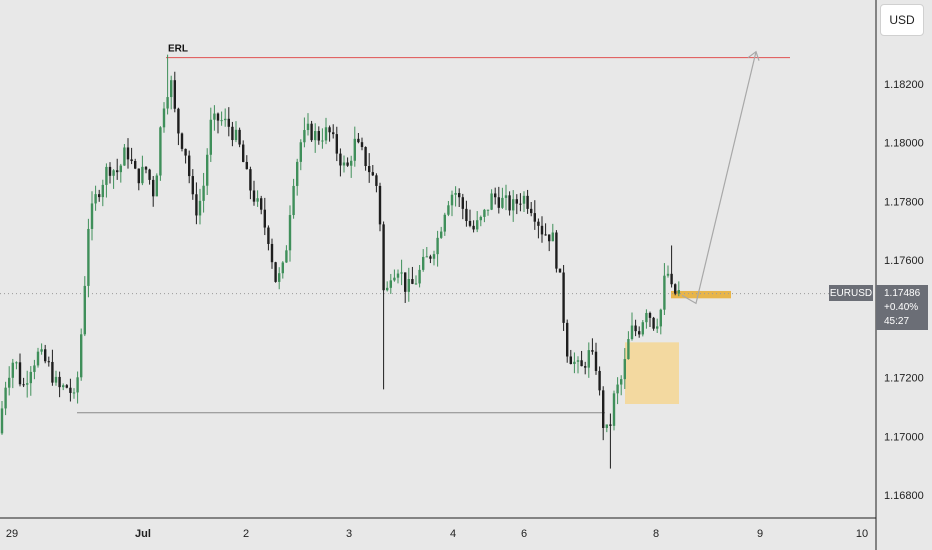 The width and height of the screenshot is (932, 550). Describe the element at coordinates (246, 534) in the screenshot. I see `x-tick-label: 2` at that location.